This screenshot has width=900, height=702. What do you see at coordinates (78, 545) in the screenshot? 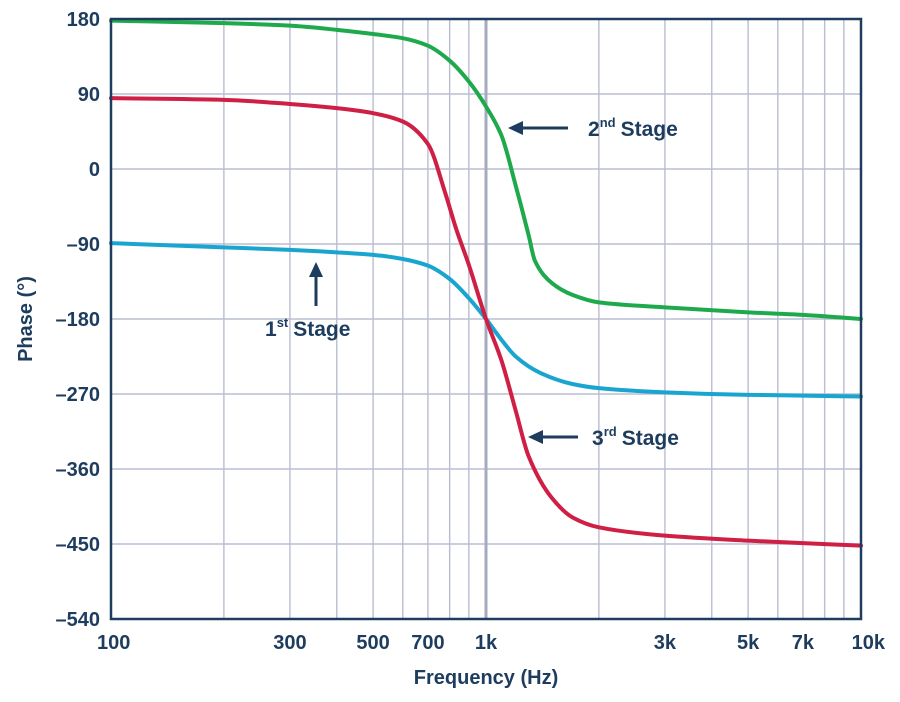
I see `y-tick-label: –450` at bounding box center [78, 545].